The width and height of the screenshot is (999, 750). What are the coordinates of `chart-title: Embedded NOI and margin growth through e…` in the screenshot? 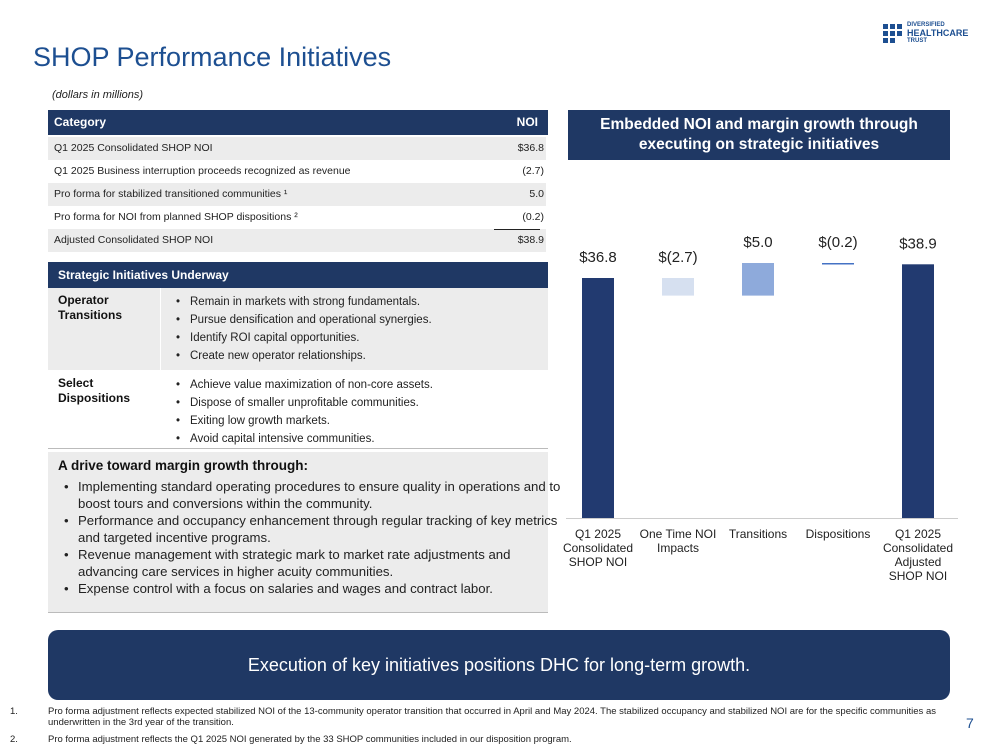 It's located at (759, 135).